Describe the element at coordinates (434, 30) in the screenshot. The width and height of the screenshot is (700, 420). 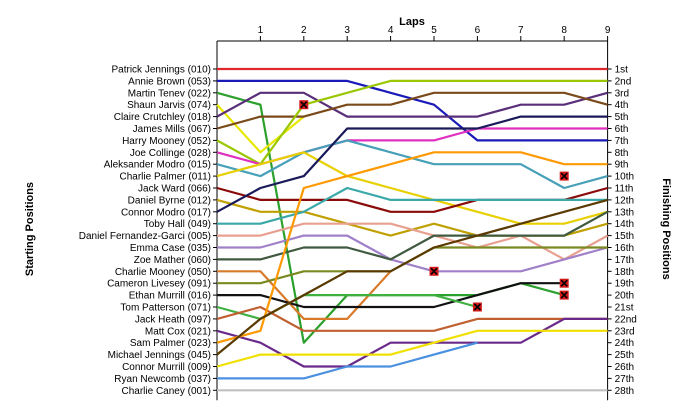
I see `lap-tick-label: 5` at that location.